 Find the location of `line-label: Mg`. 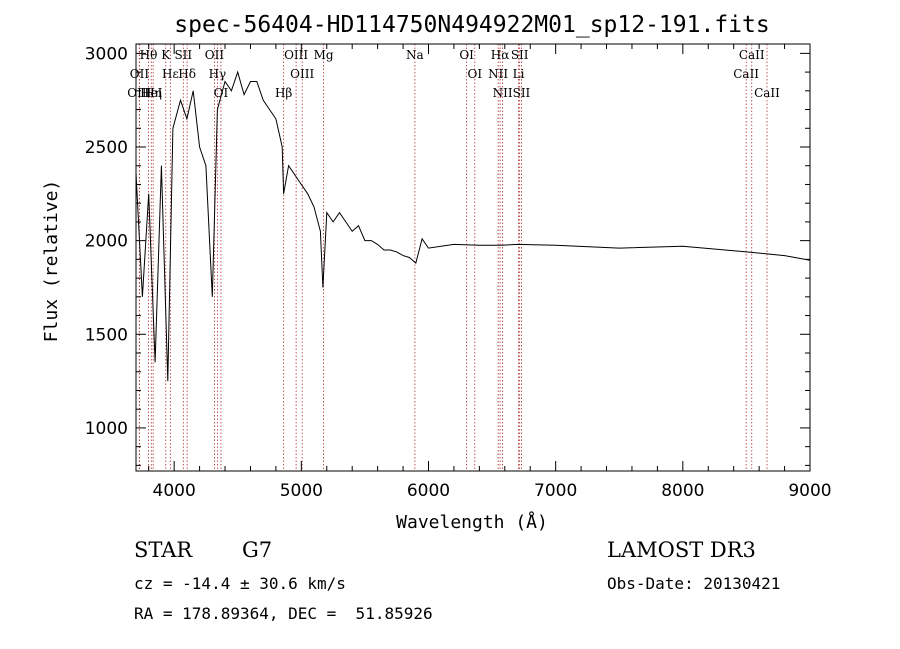

line-label: Mg is located at coordinates (324, 55).